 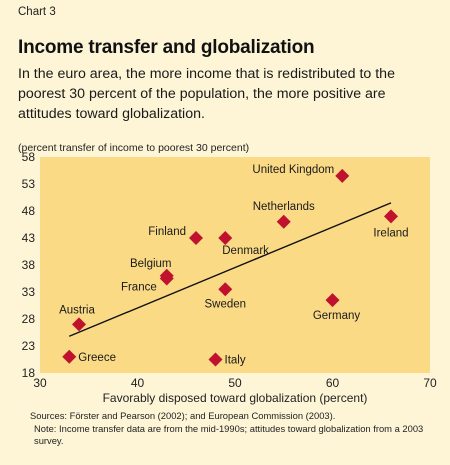 I want to click on data-label-finland: Finland, so click(x=167, y=232).